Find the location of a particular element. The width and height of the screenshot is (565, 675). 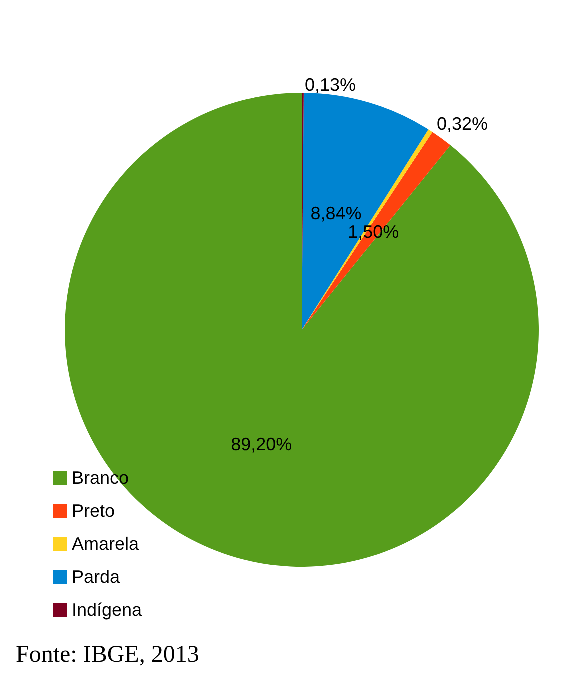

legend-label: Parda is located at coordinates (97, 577).